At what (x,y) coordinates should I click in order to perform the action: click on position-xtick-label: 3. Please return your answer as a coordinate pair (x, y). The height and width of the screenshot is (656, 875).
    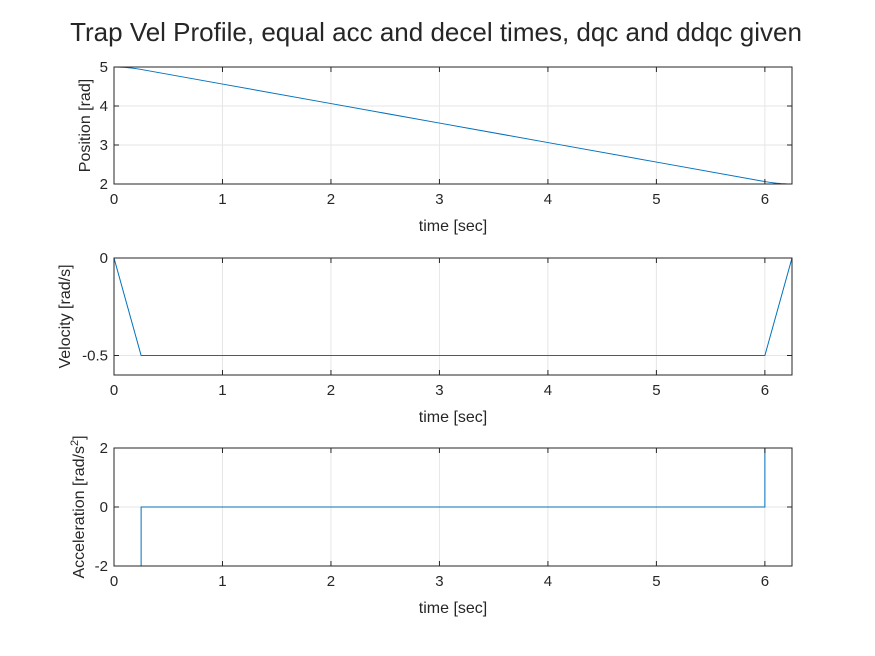
    Looking at the image, I should click on (439, 199).